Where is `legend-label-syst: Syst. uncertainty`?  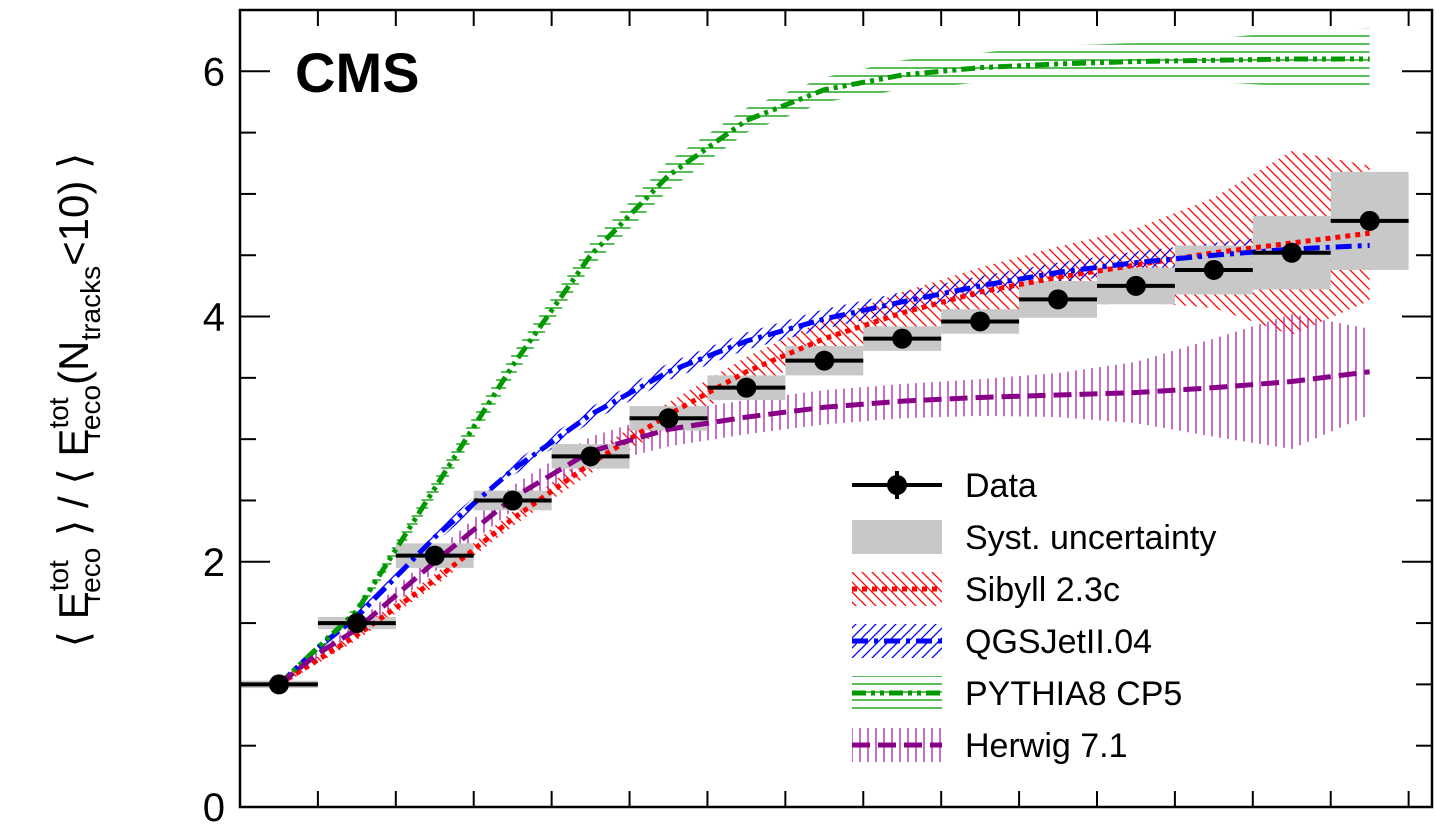 legend-label-syst: Syst. uncertainty is located at coordinates (1090, 538).